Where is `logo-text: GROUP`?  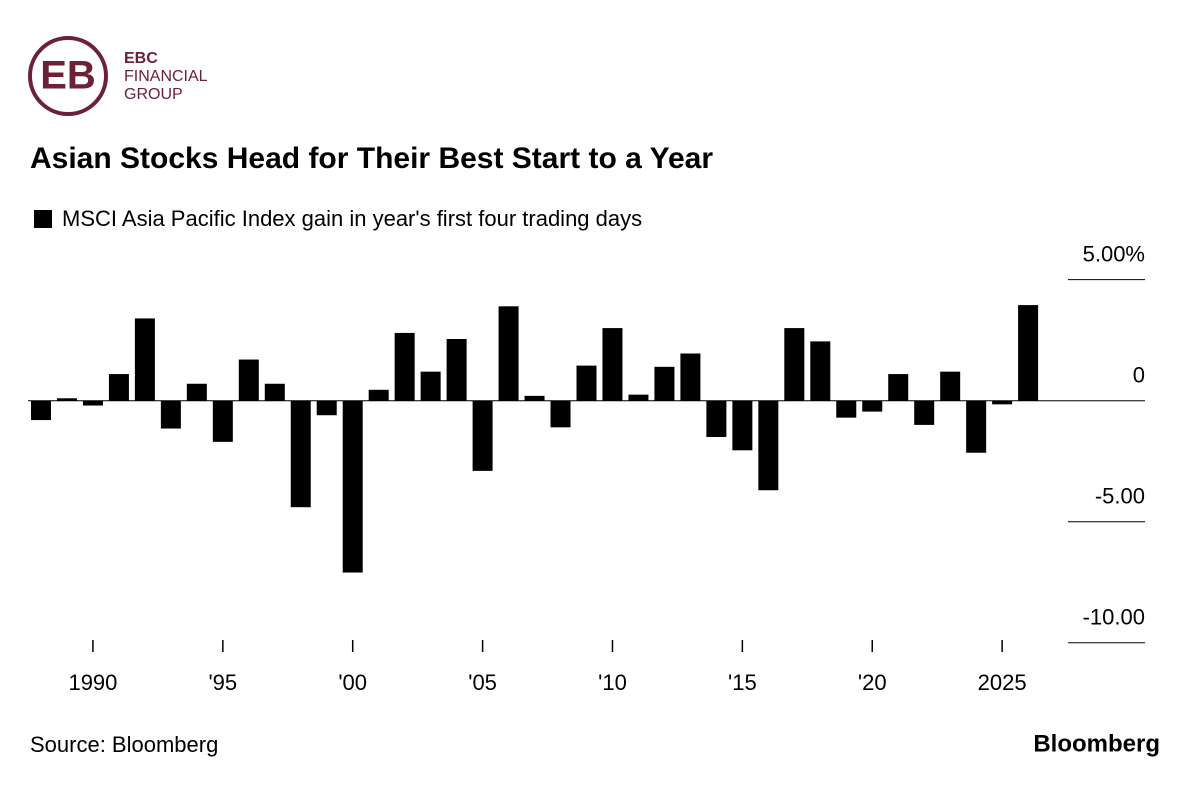 logo-text: GROUP is located at coordinates (153, 94).